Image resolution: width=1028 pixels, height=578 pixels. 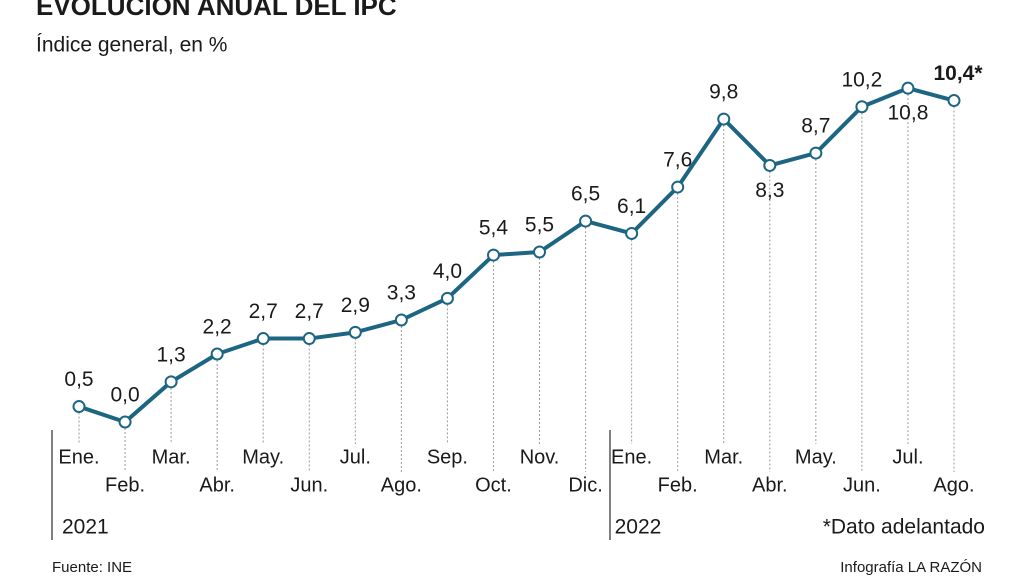 What do you see at coordinates (447, 271) in the screenshot?
I see `value-label: 4,0` at bounding box center [447, 271].